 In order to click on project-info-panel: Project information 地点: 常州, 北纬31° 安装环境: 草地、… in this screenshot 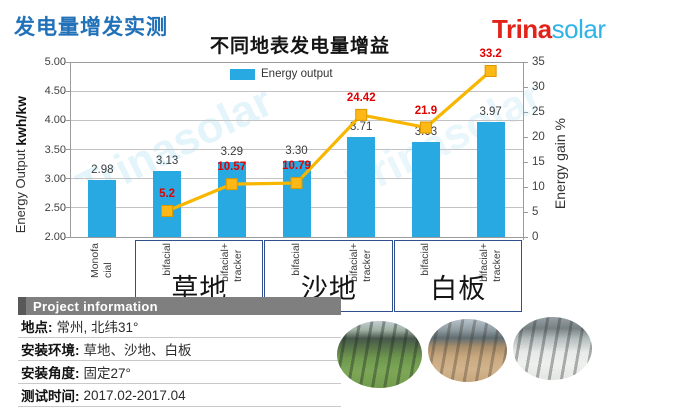, I will do `click(179, 352)`.